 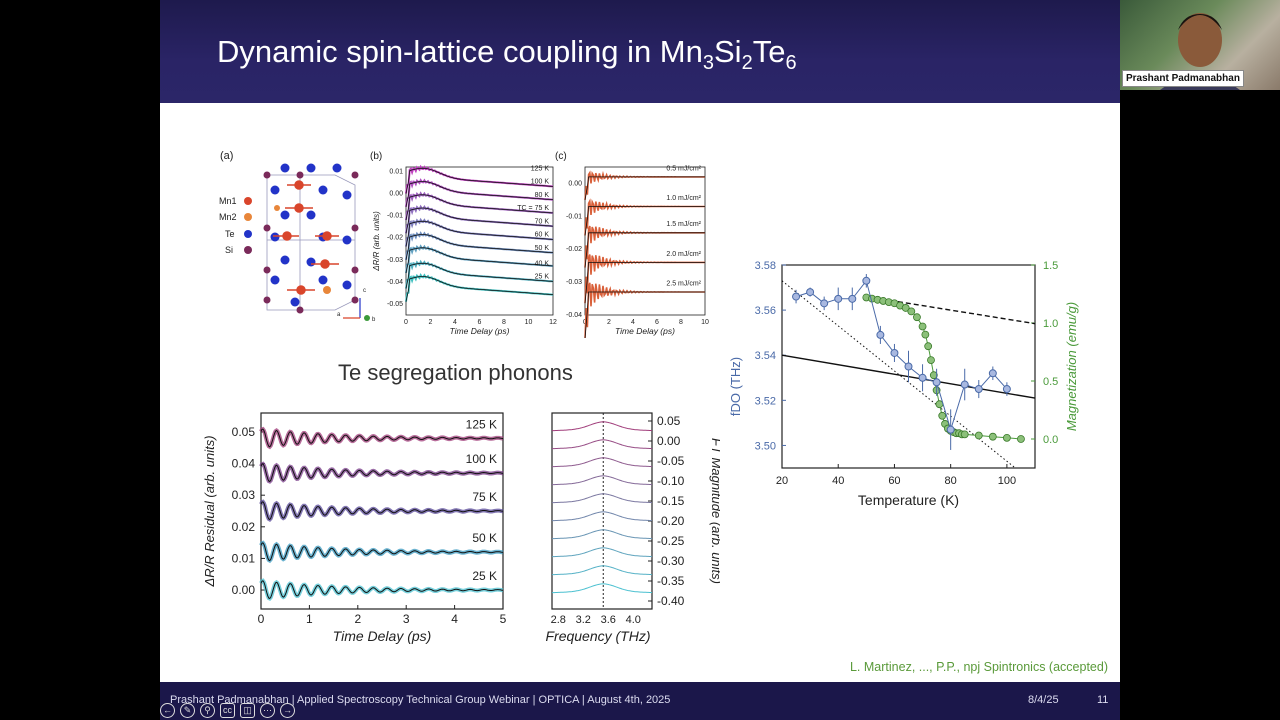 What do you see at coordinates (609, 322) in the screenshot?
I see `x-tick-label: 2` at bounding box center [609, 322].